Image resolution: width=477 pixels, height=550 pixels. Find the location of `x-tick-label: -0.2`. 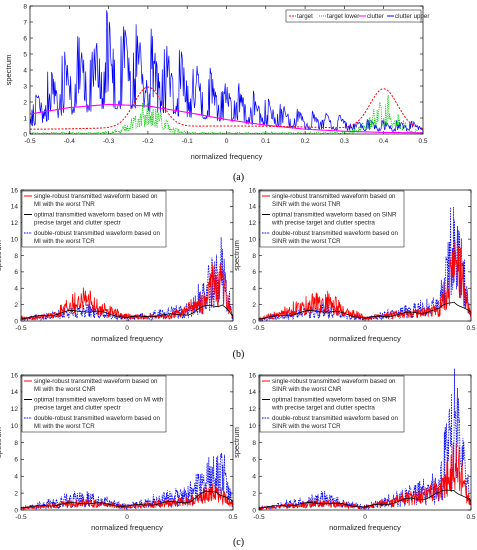

x-tick-label: -0.2 is located at coordinates (148, 141).